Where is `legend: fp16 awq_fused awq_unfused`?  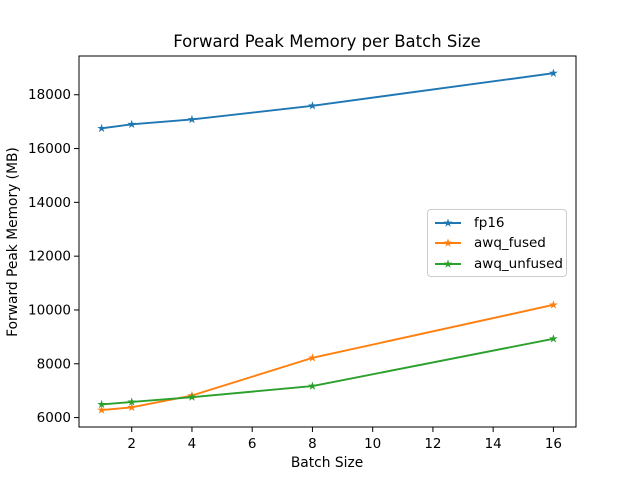
legend: fp16 awq_fused awq_unfused is located at coordinates (497, 243).